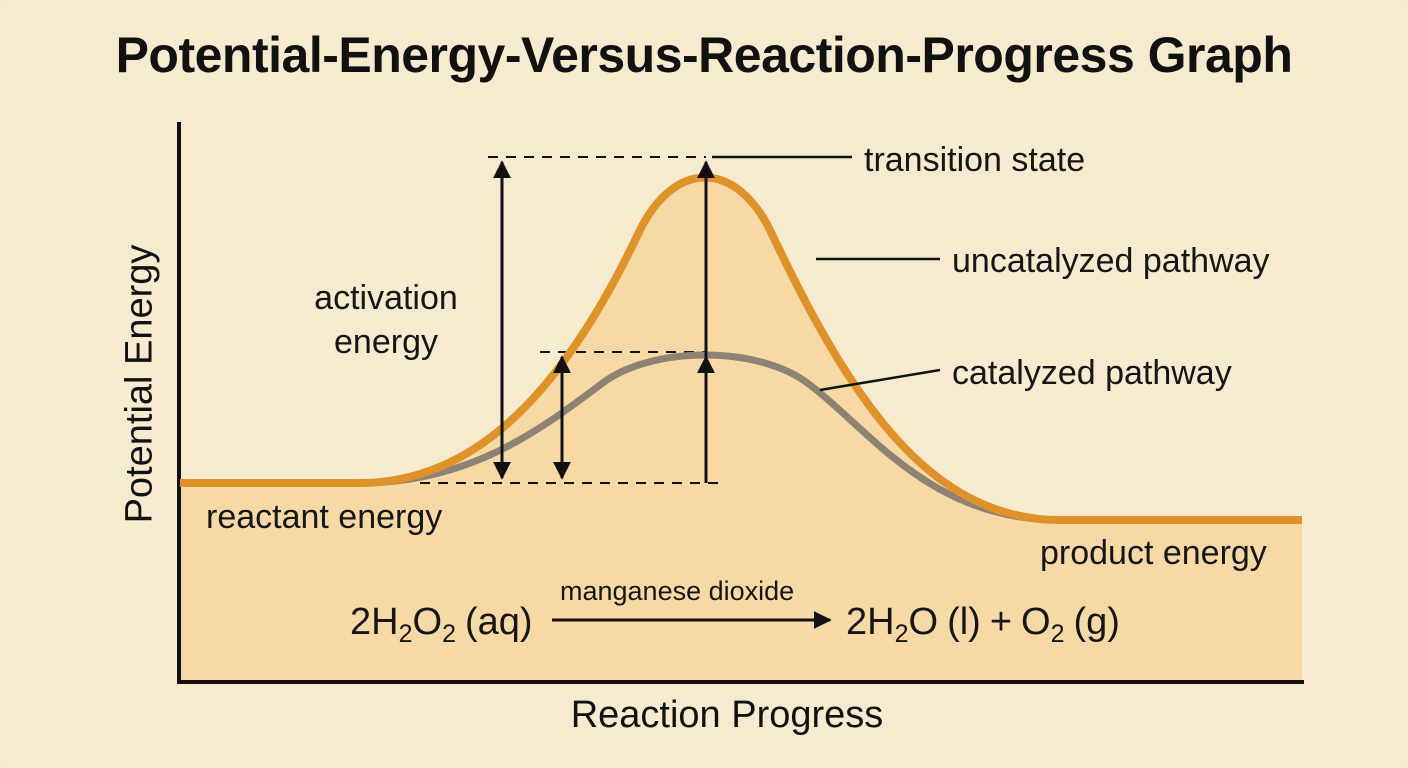 The width and height of the screenshot is (1408, 768). Describe the element at coordinates (677, 591) in the screenshot. I see `catalyst-label: manganese dioxide` at that location.